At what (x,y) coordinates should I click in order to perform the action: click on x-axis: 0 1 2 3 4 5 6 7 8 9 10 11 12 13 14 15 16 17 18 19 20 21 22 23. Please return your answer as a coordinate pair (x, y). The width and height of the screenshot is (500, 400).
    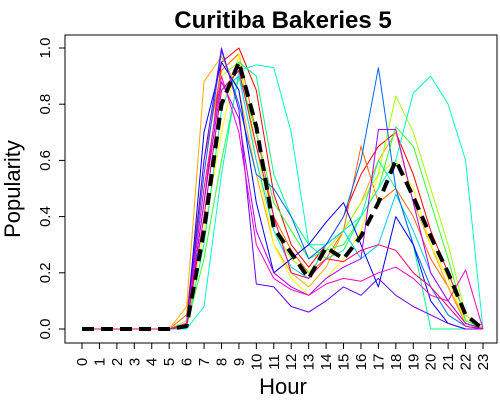
    Looking at the image, I should click on (283, 356).